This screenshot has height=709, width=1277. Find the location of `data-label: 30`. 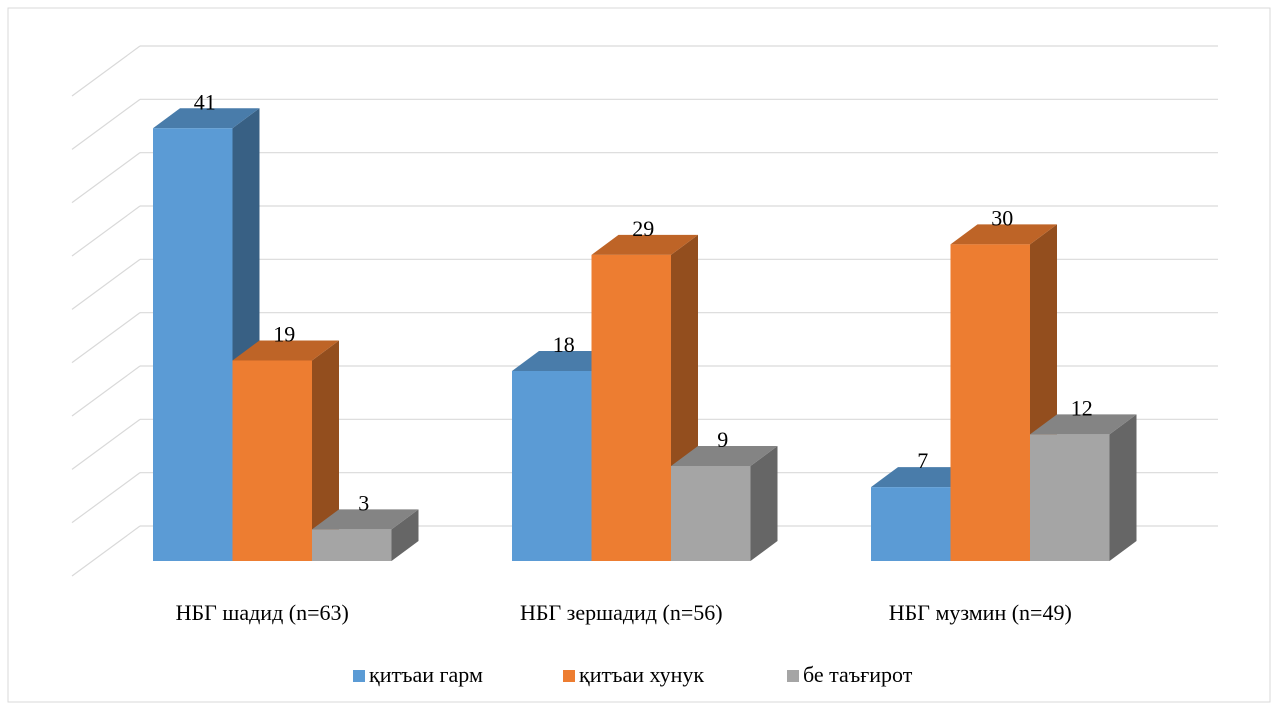

data-label: 30 is located at coordinates (1002, 217).